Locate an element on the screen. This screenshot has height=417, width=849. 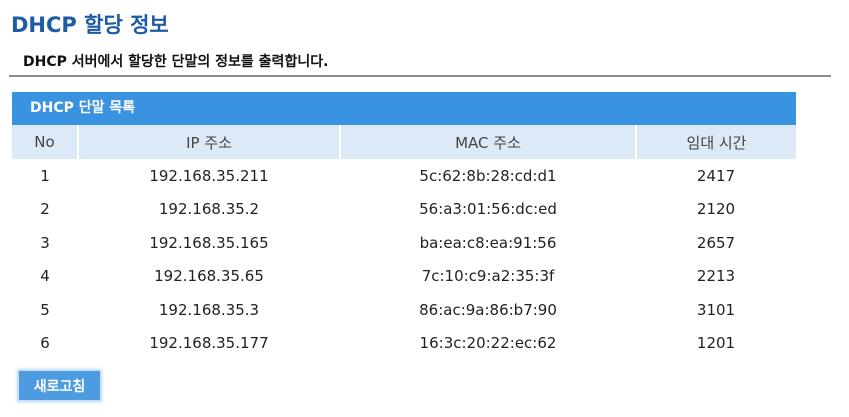
column-header-mac: MAC 주소 is located at coordinates (487, 142).